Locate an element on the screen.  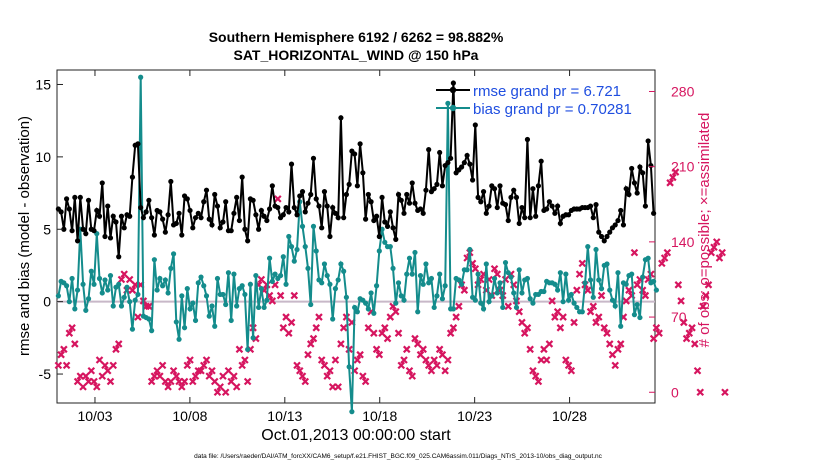
legend-rmse-label: rmse grand pr = 6.721 is located at coordinates (547, 91).